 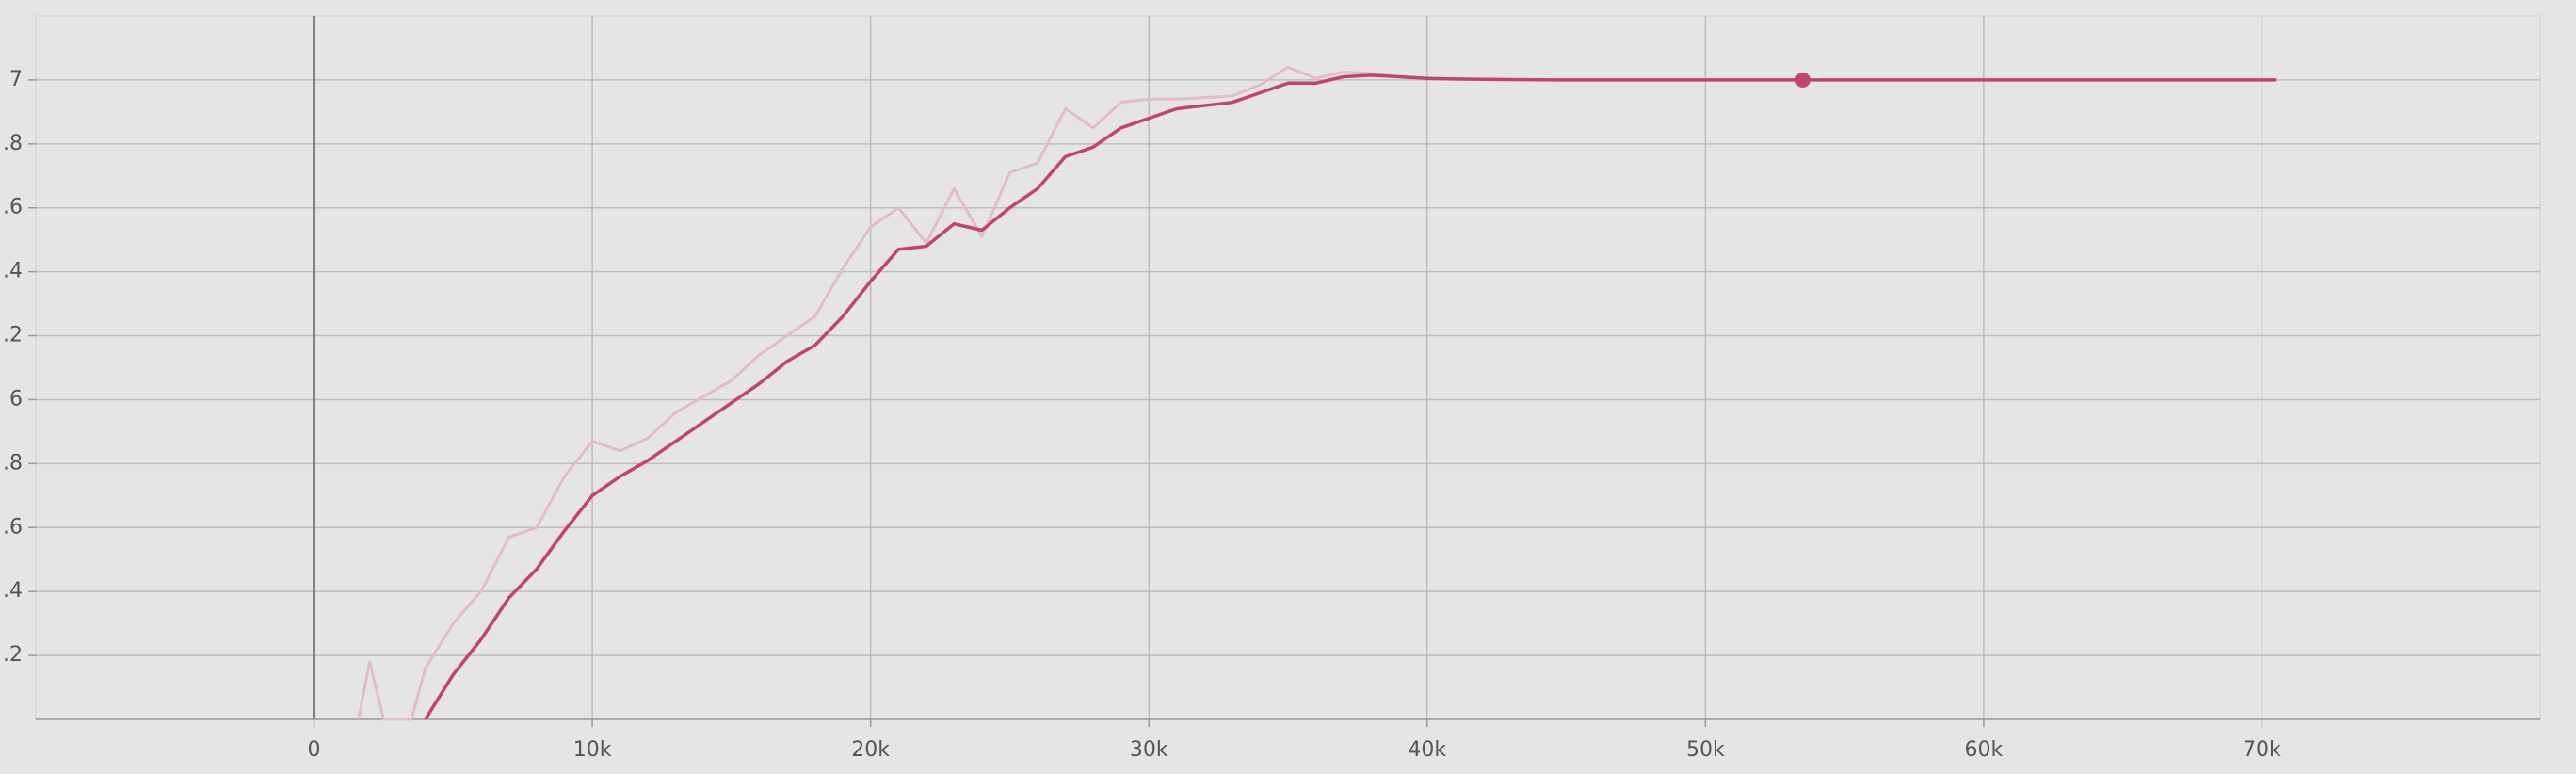 I want to click on highlight-point, so click(x=1803, y=80).